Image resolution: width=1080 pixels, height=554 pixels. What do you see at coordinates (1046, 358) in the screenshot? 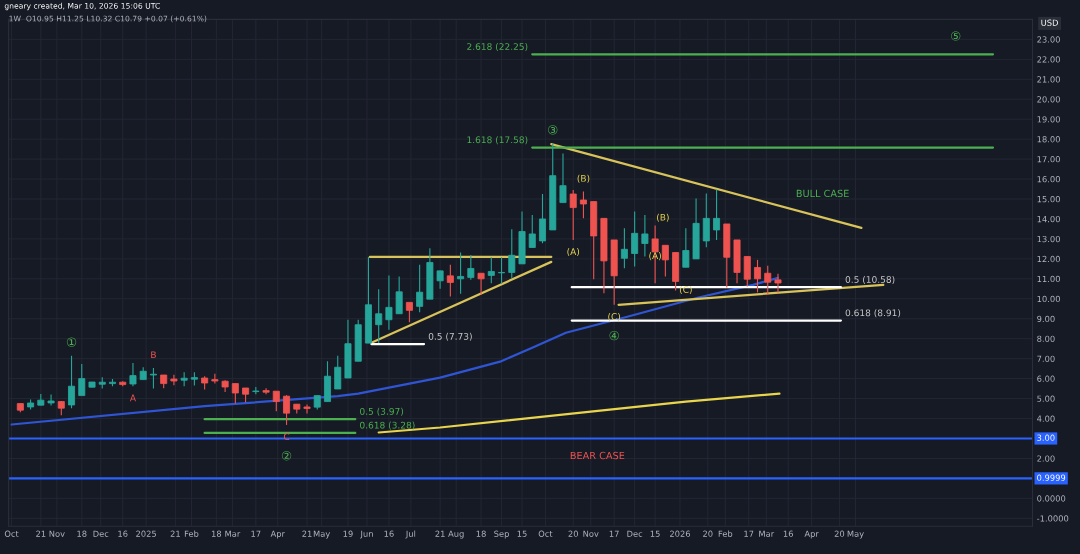
I see `y-tick-label: 7.00` at bounding box center [1046, 358].